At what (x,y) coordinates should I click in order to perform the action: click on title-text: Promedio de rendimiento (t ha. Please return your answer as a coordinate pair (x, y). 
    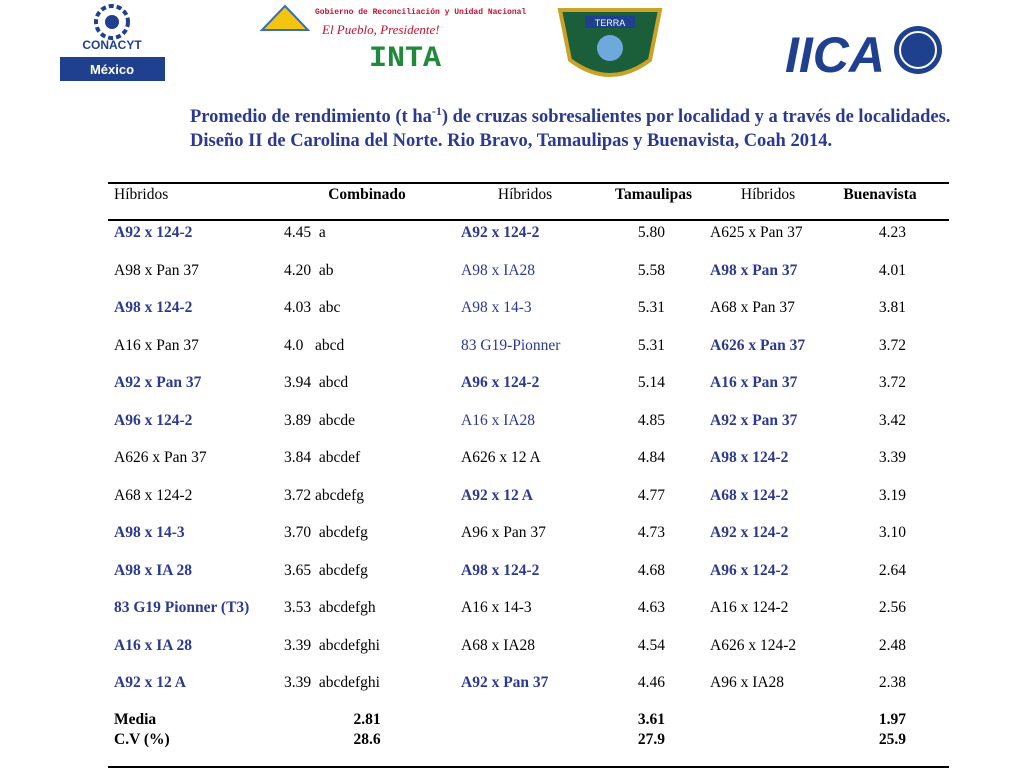
    Looking at the image, I should click on (311, 117).